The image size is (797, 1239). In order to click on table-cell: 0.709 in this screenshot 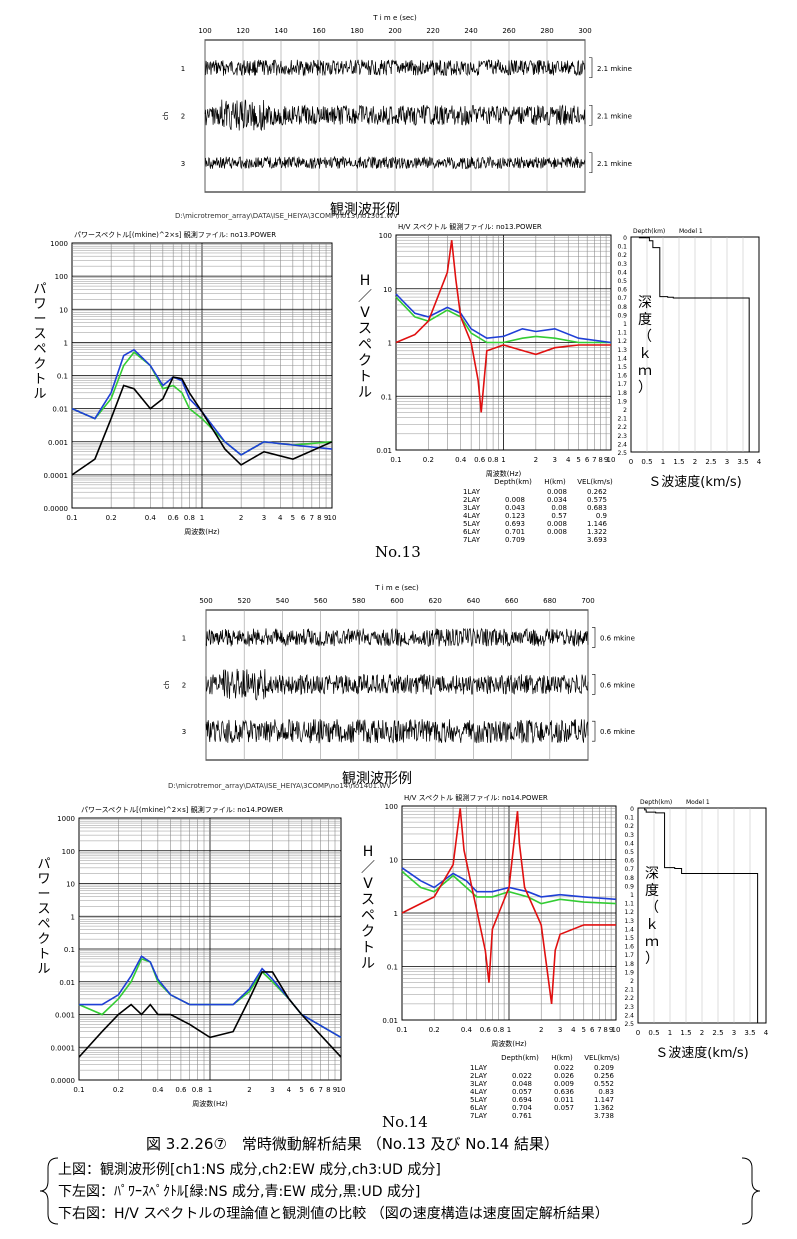, I will do `click(515, 540)`.